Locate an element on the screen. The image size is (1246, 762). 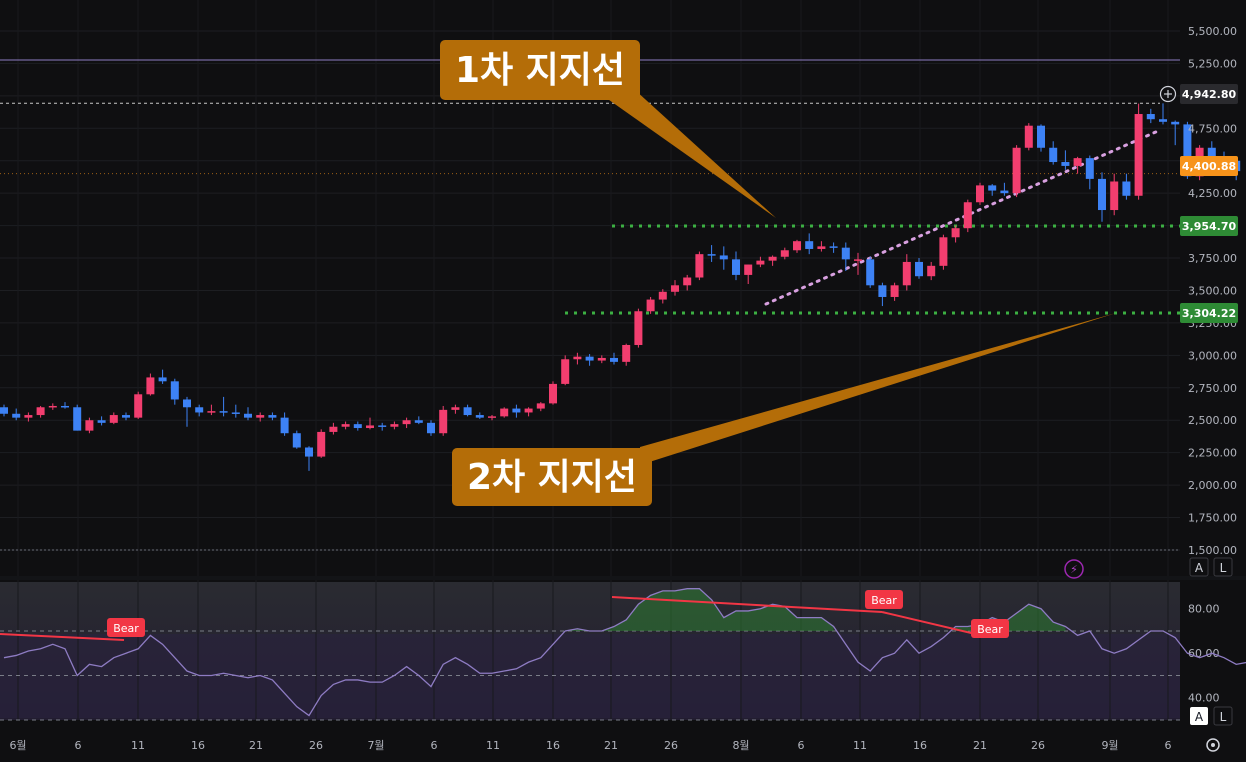
last-price: 4,400.88 is located at coordinates (1209, 166).